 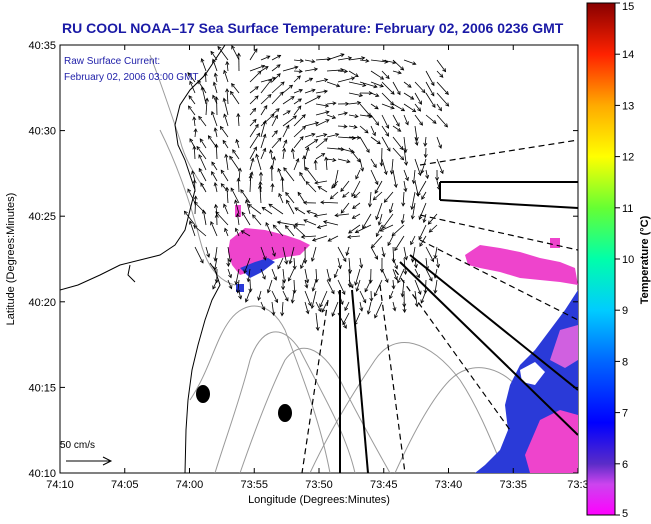 What do you see at coordinates (319, 500) in the screenshot?
I see `x-axis-label: Longitude (Degrees:Minutes)` at bounding box center [319, 500].